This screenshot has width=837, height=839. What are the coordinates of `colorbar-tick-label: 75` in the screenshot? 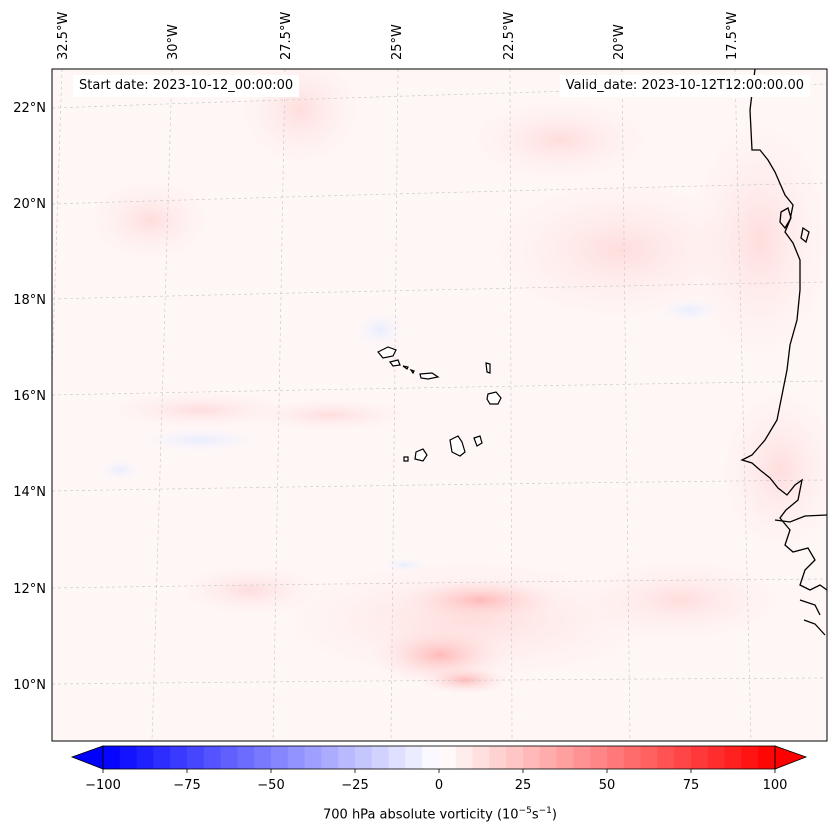 It's located at (691, 785).